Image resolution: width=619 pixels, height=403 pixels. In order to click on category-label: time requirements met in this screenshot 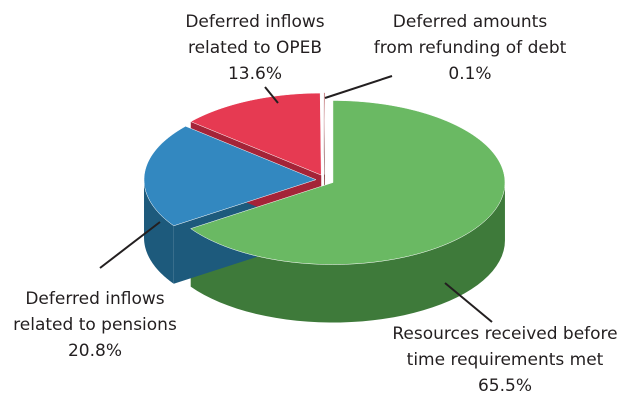, I will do `click(505, 360)`.